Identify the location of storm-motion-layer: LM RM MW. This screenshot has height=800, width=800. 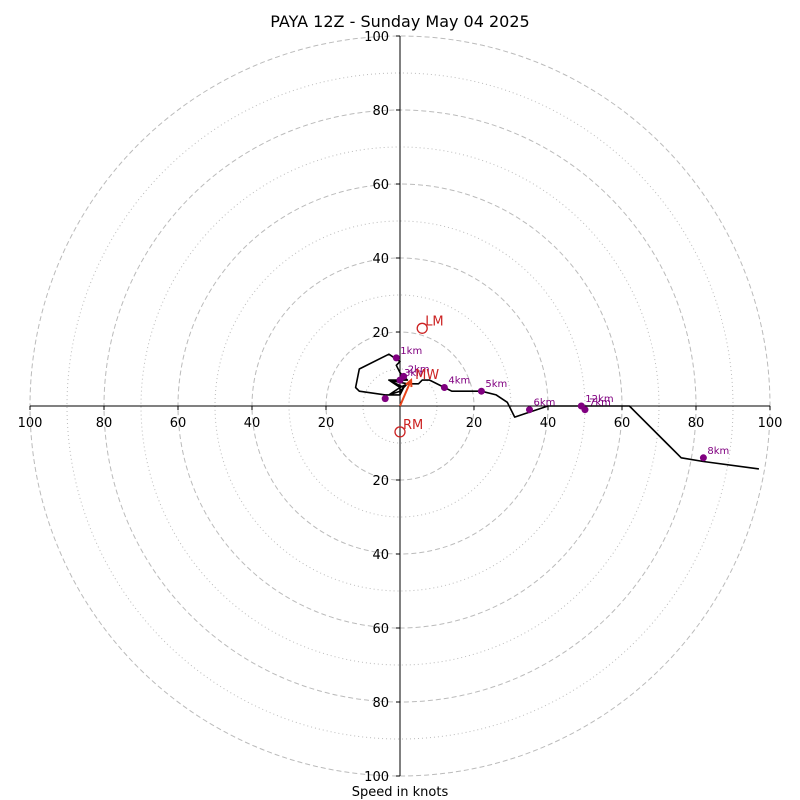
(419, 376).